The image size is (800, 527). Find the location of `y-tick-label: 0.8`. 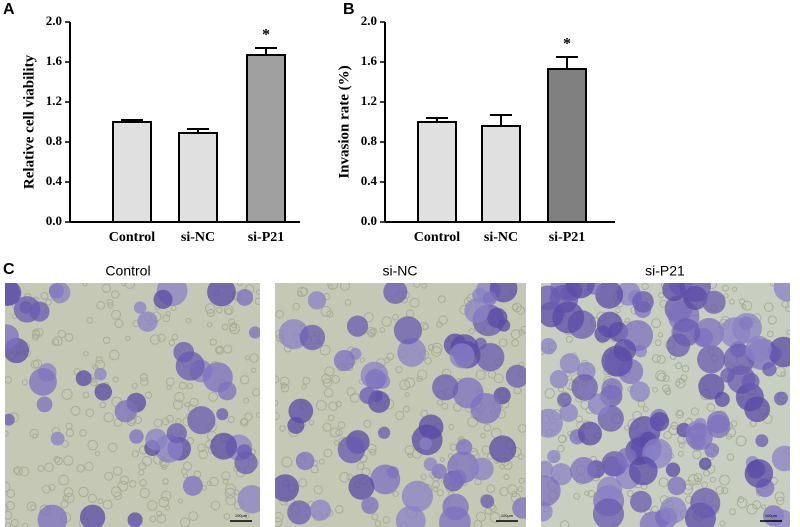

y-tick-label: 0.8 is located at coordinates (54, 140).